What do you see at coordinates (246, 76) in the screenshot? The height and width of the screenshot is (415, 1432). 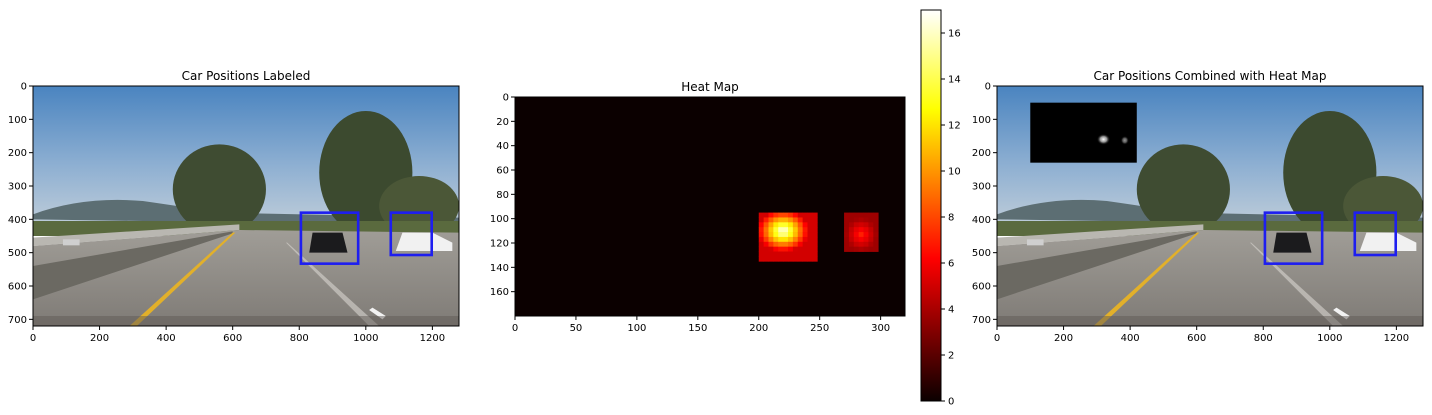 I see `p0-title: Car Positions Labeled` at bounding box center [246, 76].